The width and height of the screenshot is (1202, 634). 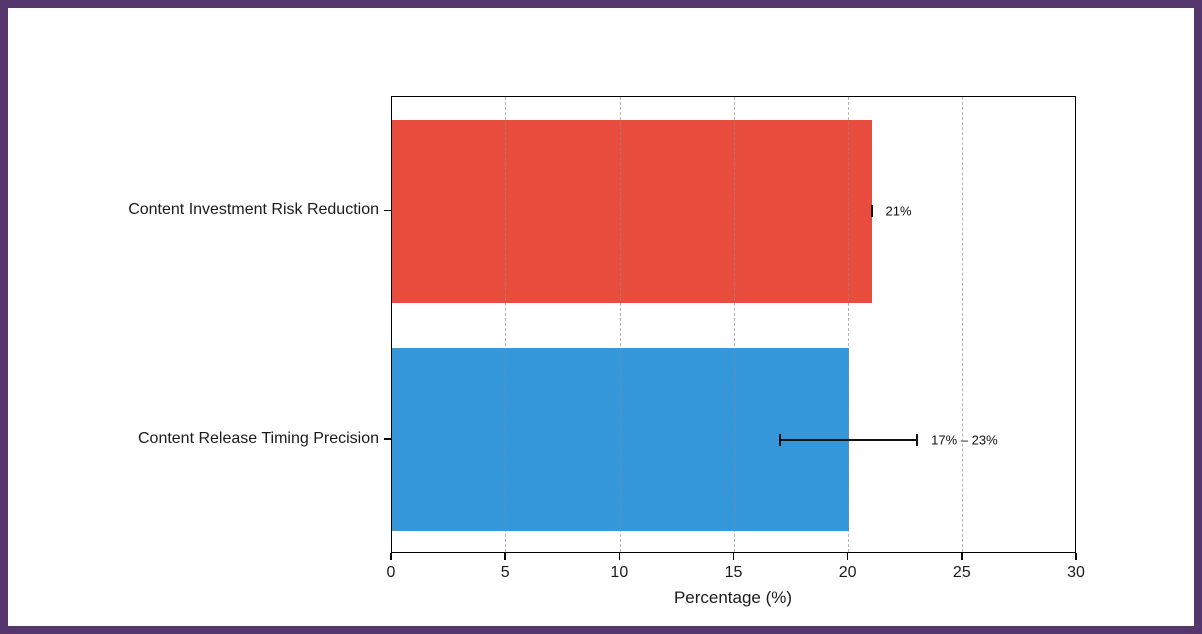 I want to click on category-label: Content Investment Risk Reduction, so click(x=253, y=210).